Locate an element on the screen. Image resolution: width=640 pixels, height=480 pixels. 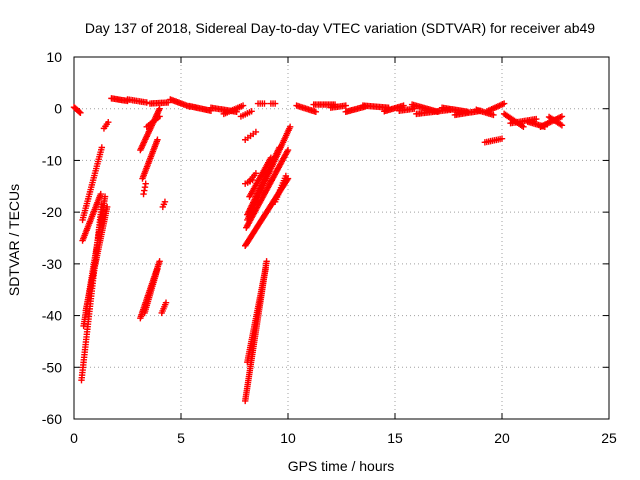
x-tick-label: 15 is located at coordinates (395, 438).